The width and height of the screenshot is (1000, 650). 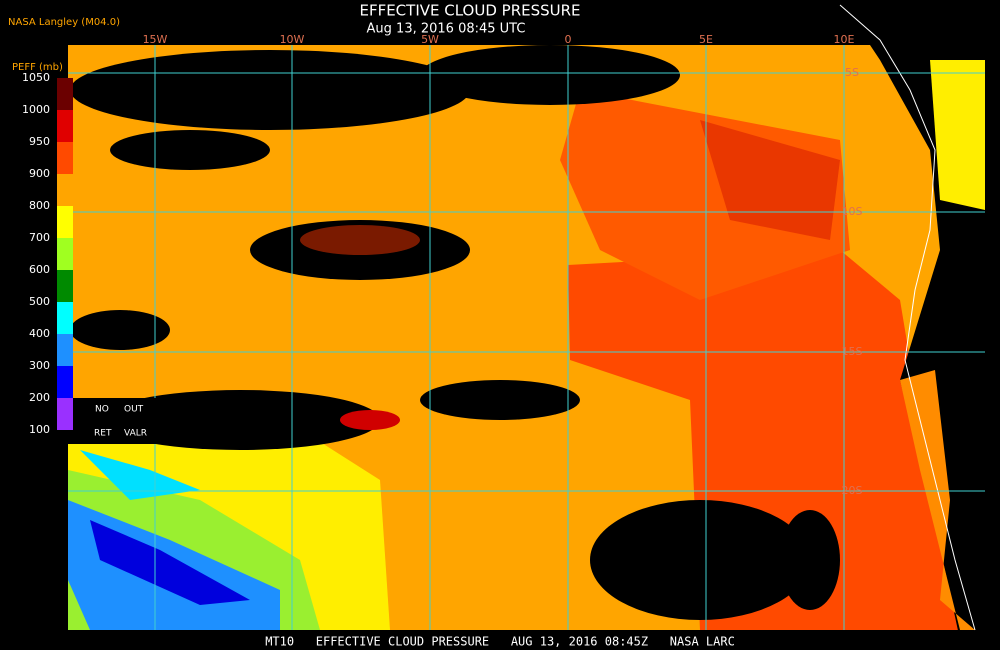 I want to click on latitude-label: 5S, so click(x=852, y=72).